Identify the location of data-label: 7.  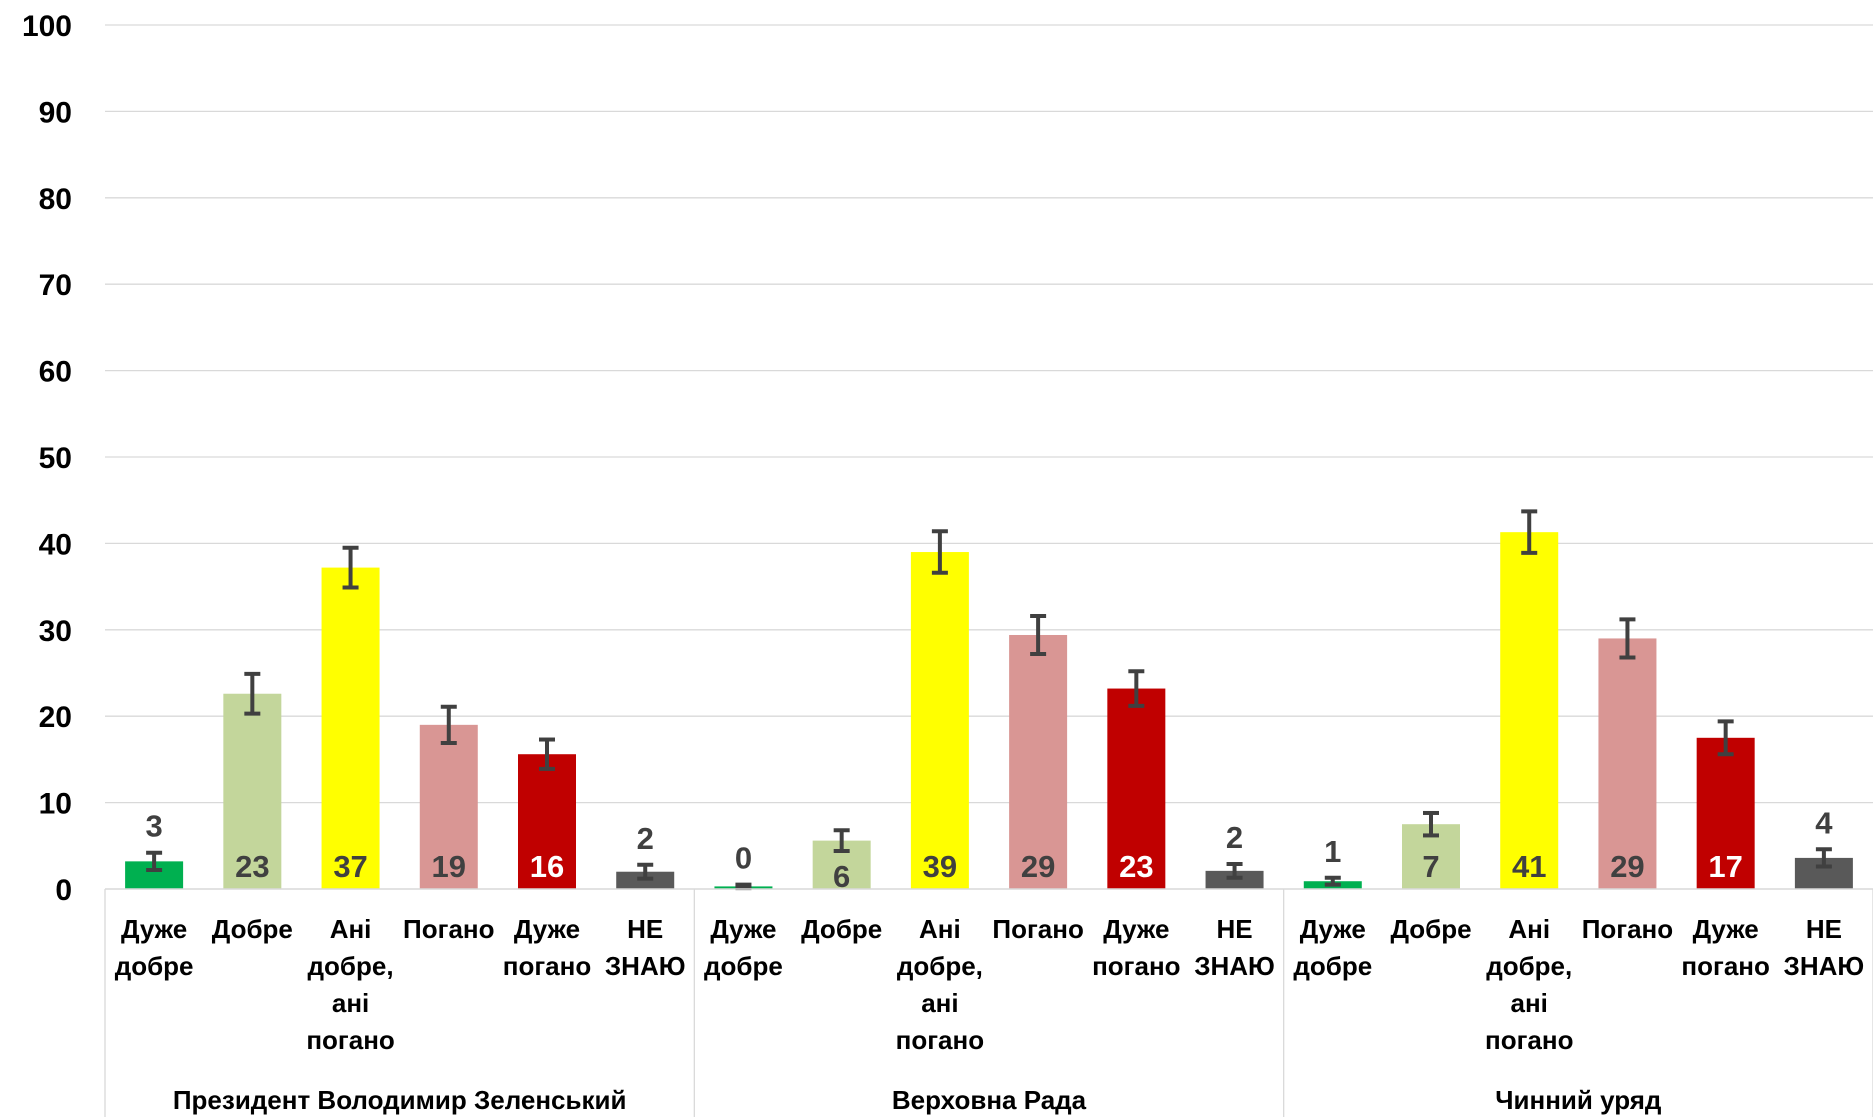
(1430, 866).